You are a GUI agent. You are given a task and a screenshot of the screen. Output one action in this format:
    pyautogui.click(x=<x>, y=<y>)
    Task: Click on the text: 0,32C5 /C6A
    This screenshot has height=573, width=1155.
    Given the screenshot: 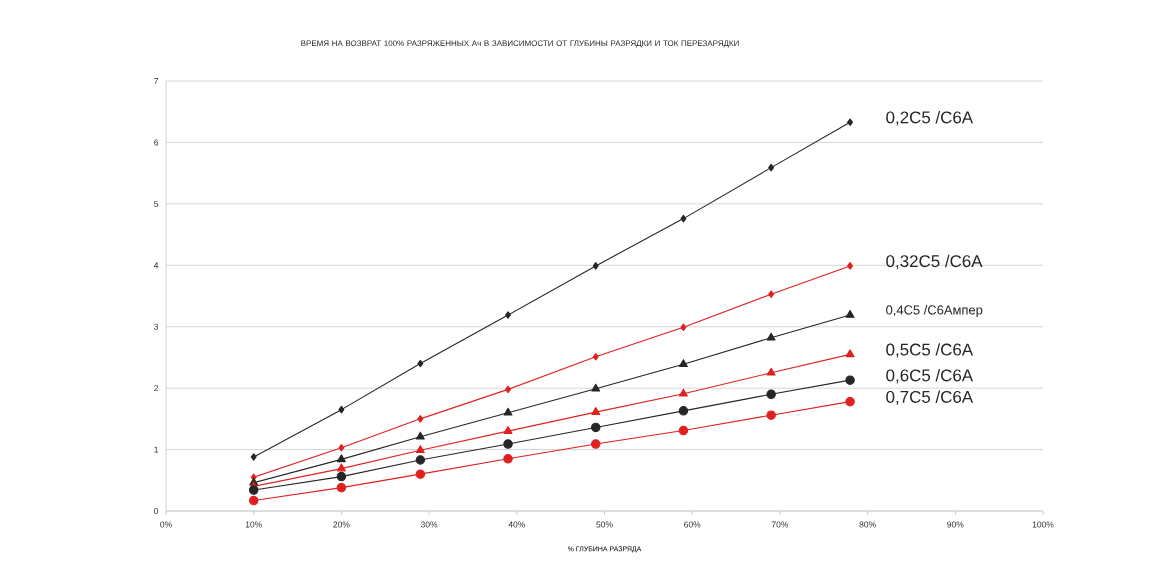 What is the action you would take?
    pyautogui.click(x=934, y=262)
    